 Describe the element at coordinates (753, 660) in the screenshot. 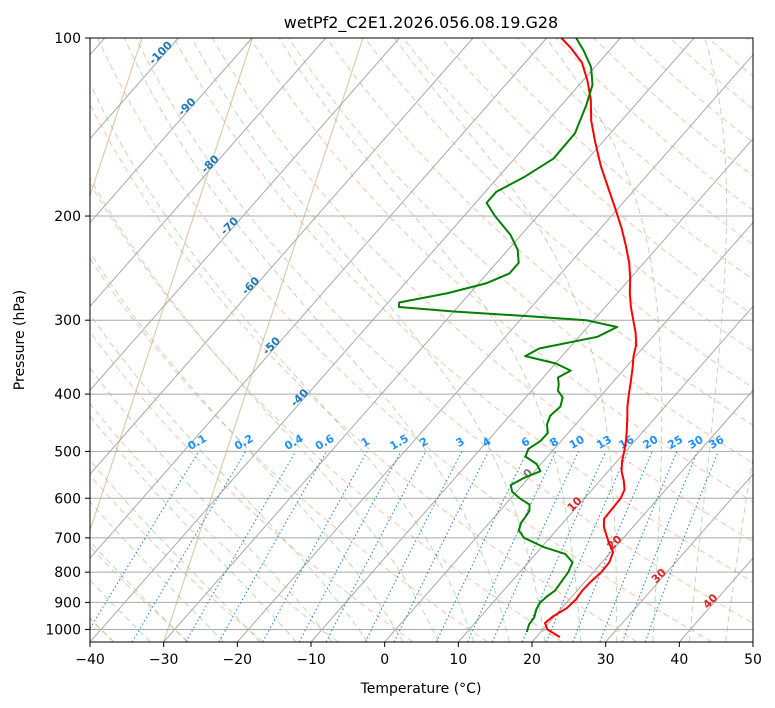

I see `x-tick-label: 50` at that location.